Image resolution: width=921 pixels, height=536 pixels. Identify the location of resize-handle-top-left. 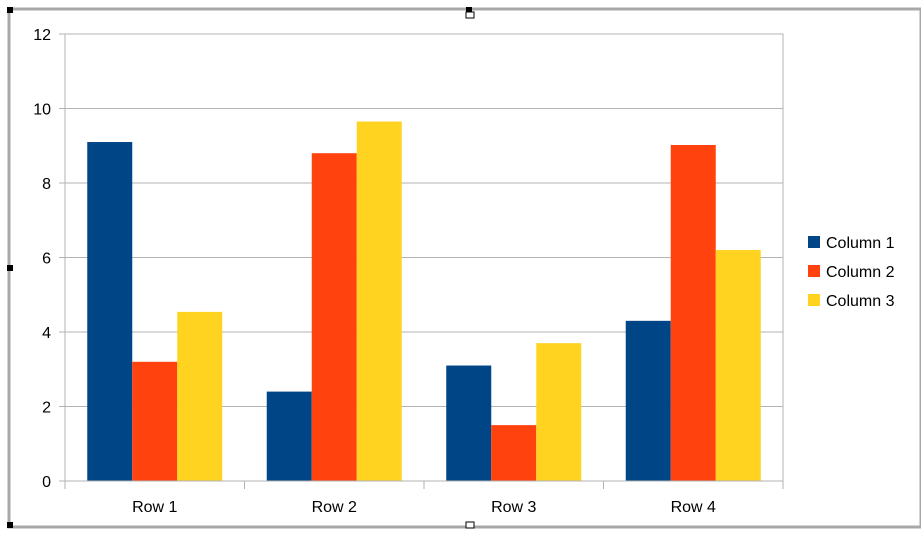
(10, 10).